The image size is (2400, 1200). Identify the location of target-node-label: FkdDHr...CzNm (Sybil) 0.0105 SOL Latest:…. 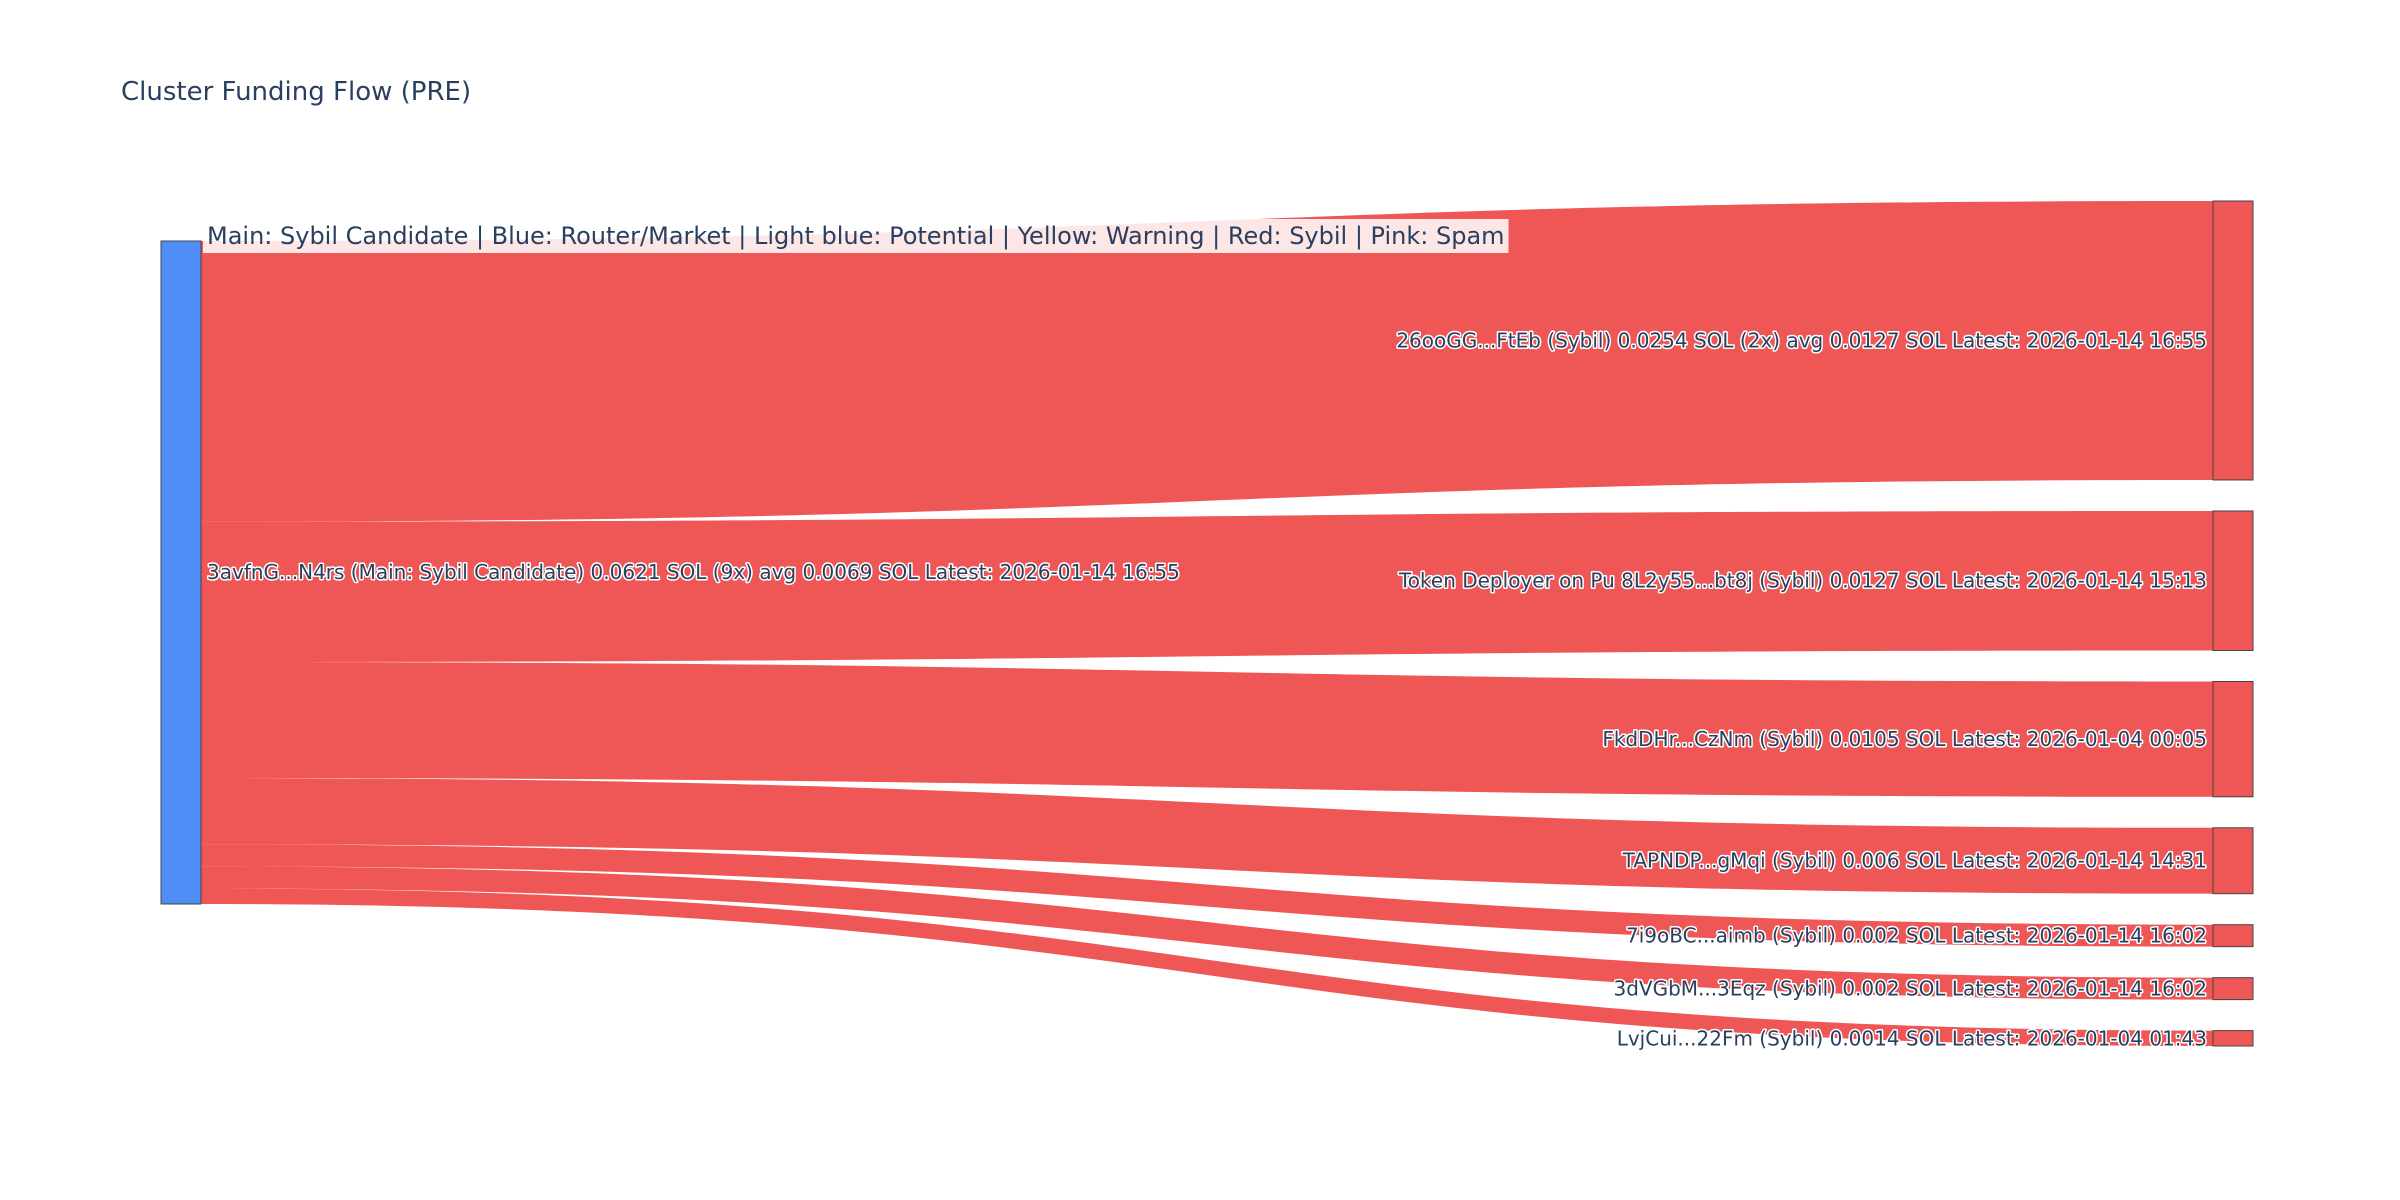
(1904, 739).